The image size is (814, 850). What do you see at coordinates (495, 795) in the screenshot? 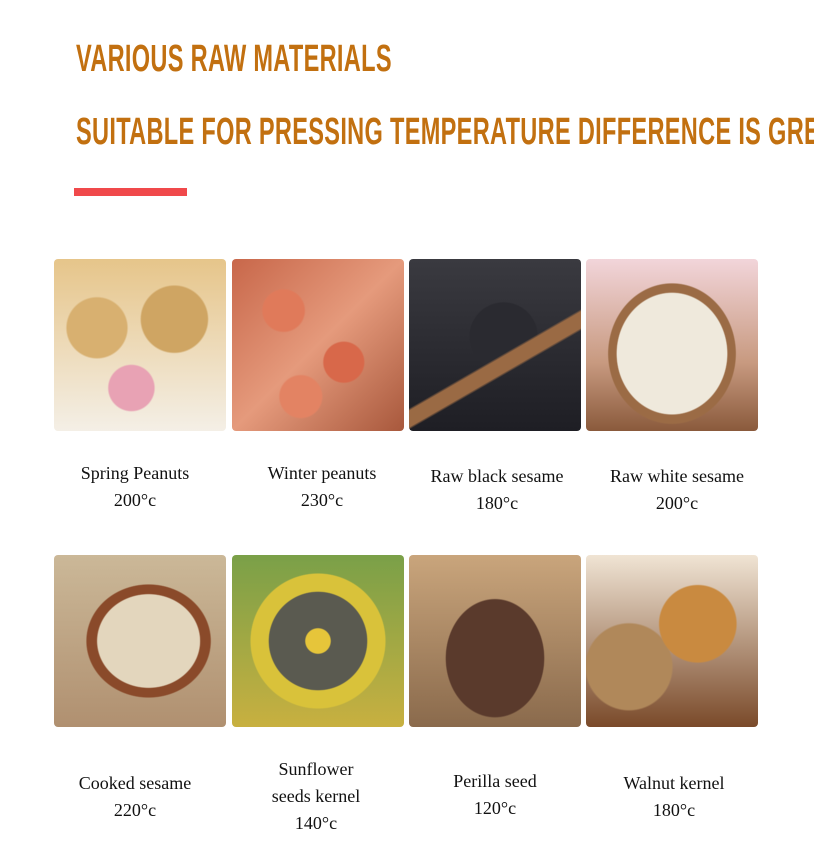
I see `material-label: Perilla seed 120°c` at bounding box center [495, 795].